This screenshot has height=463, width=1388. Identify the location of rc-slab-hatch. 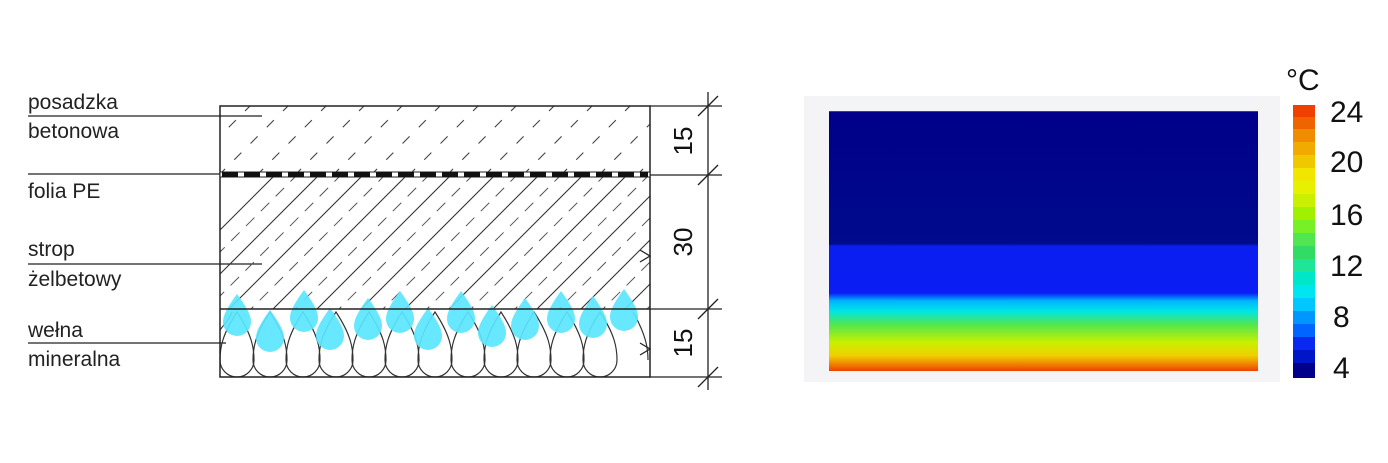
(435, 242).